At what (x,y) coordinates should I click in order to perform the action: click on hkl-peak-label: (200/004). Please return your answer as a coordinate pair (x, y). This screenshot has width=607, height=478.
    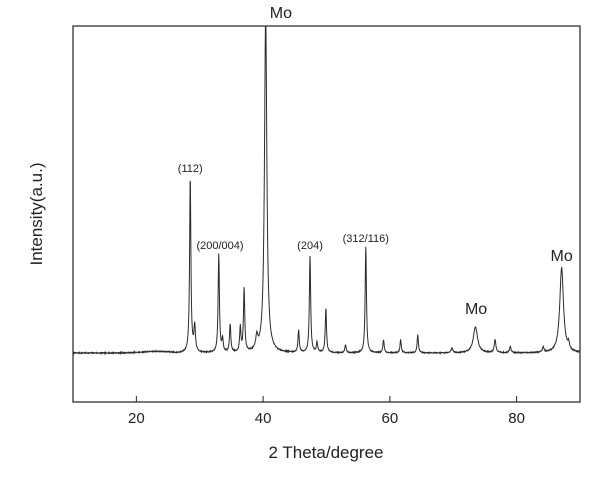
    Looking at the image, I should click on (219, 246).